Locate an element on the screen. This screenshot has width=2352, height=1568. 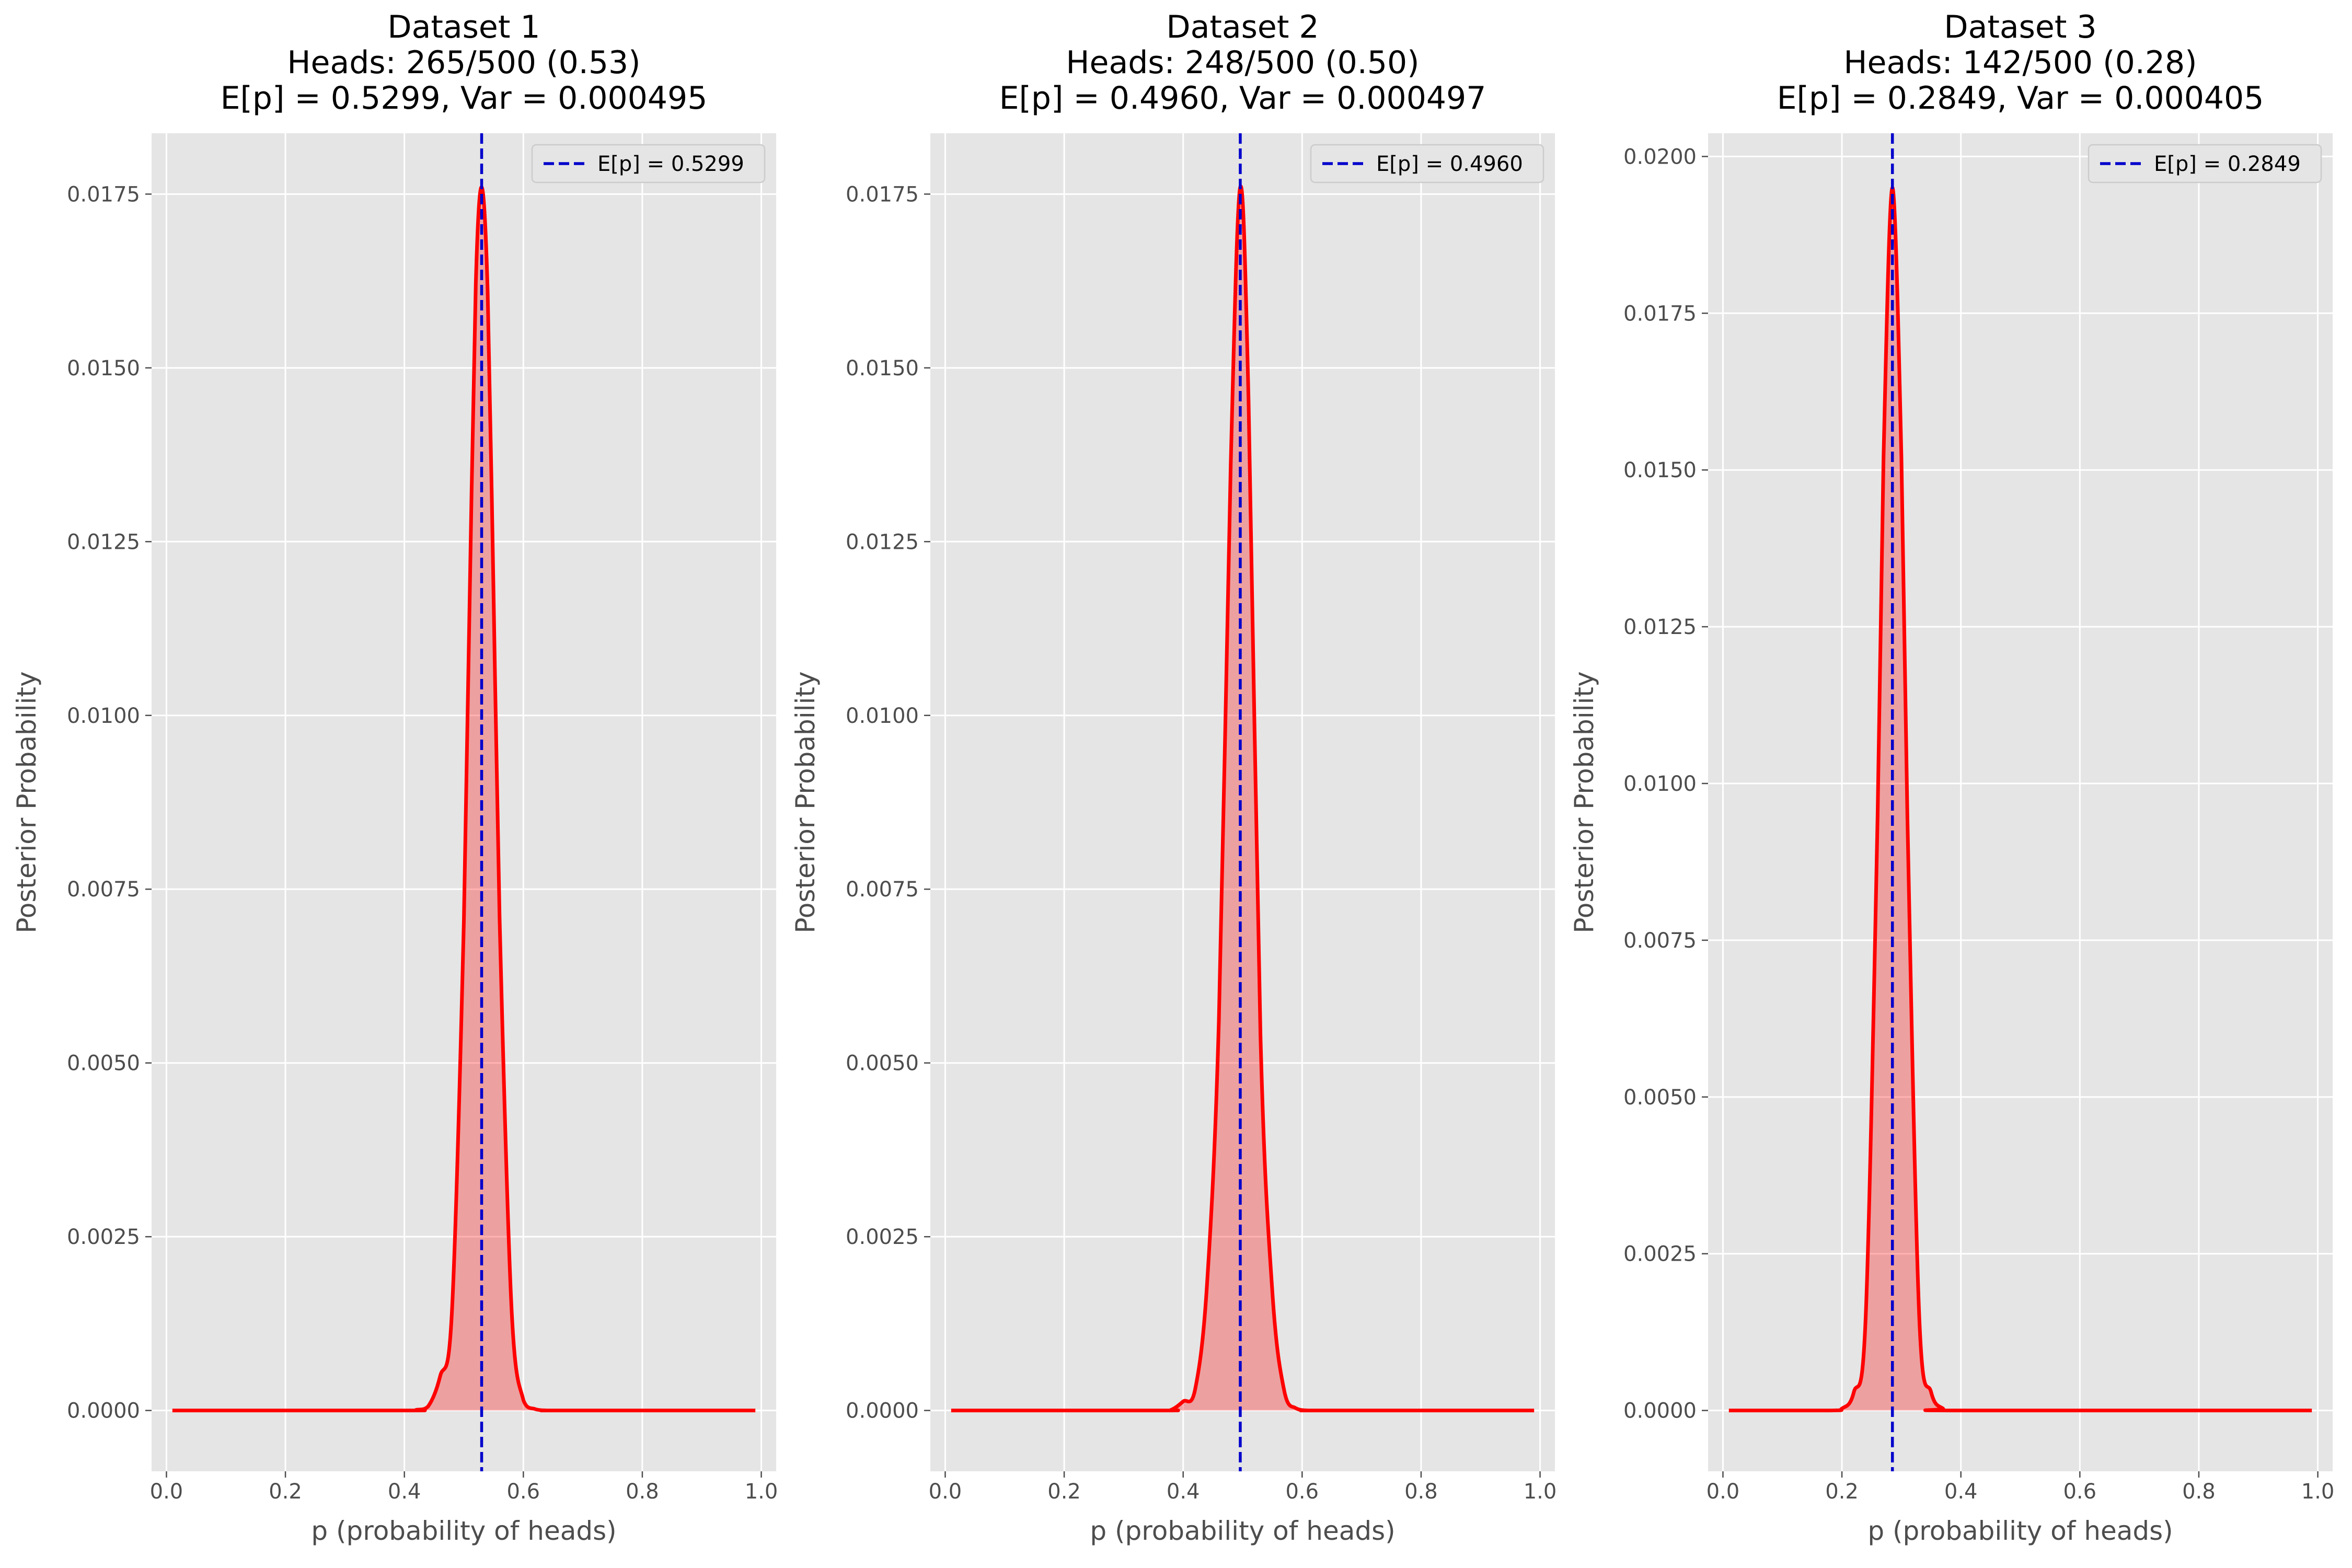
legend: E[p] = 0.2849 is located at coordinates (2205, 163).